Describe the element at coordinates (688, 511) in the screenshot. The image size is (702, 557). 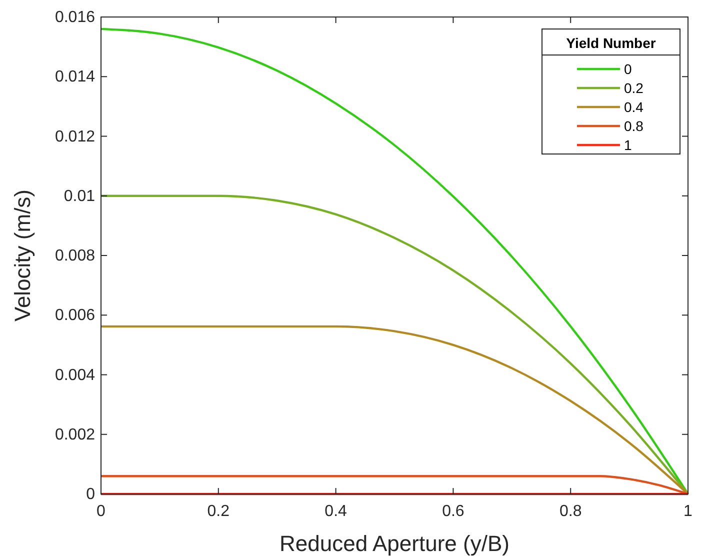
I see `x-tick-label: 1` at that location.